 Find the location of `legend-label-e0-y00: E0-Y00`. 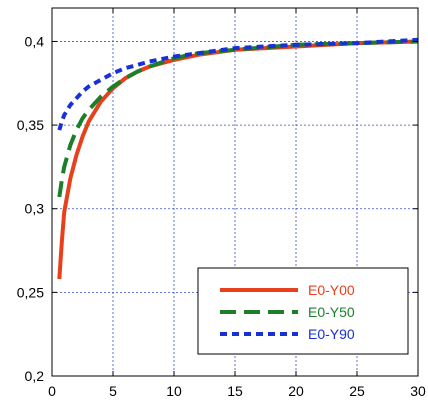

legend-label-e0-y00: E0-Y00 is located at coordinates (331, 290).